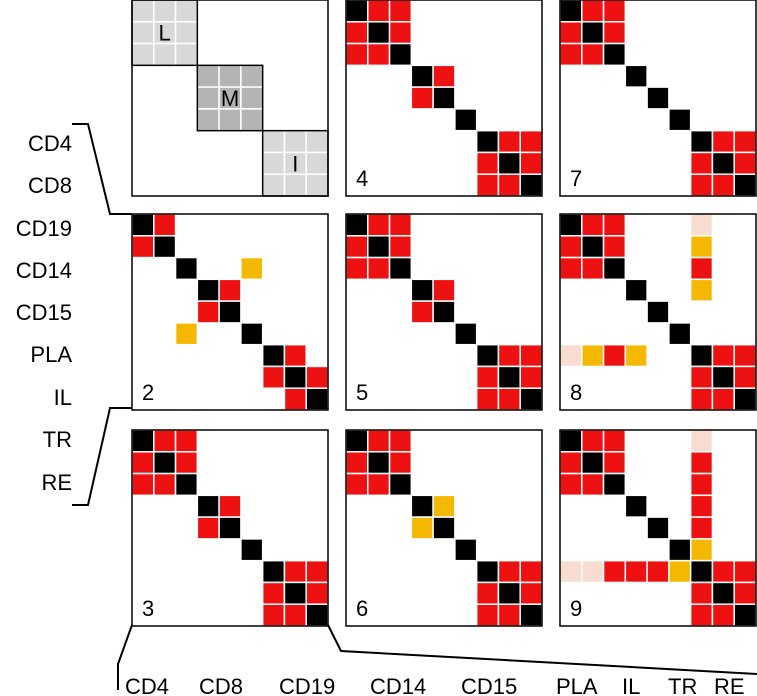  What do you see at coordinates (57, 439) in the screenshot?
I see `row-label-tr: TR` at bounding box center [57, 439].